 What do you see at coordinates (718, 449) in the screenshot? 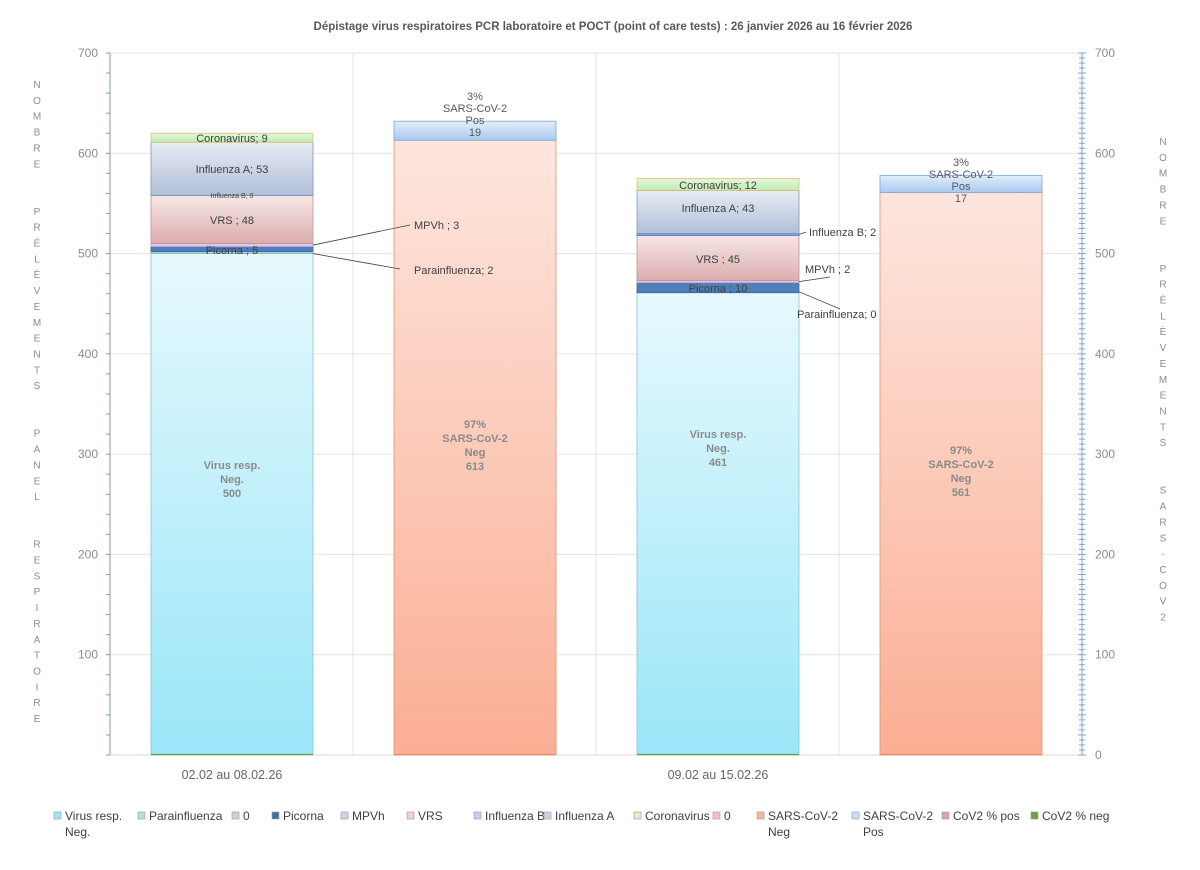
I see `data-label: Neg.` at bounding box center [718, 449].